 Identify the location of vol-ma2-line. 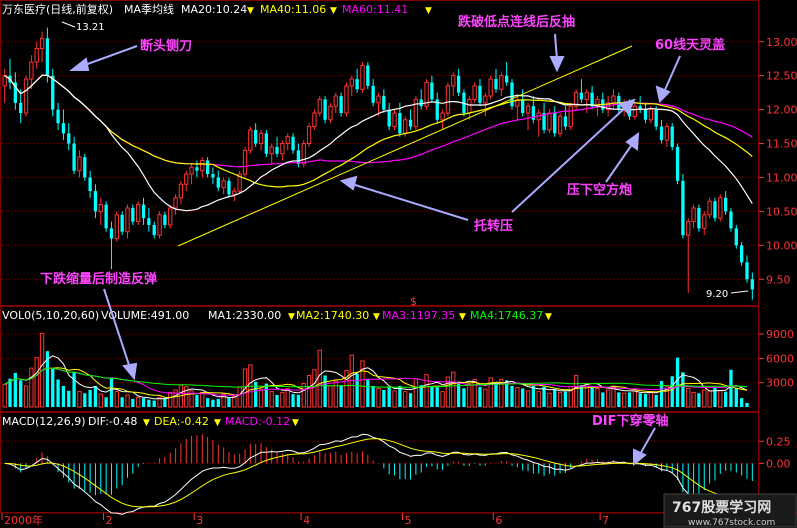
(376, 382).